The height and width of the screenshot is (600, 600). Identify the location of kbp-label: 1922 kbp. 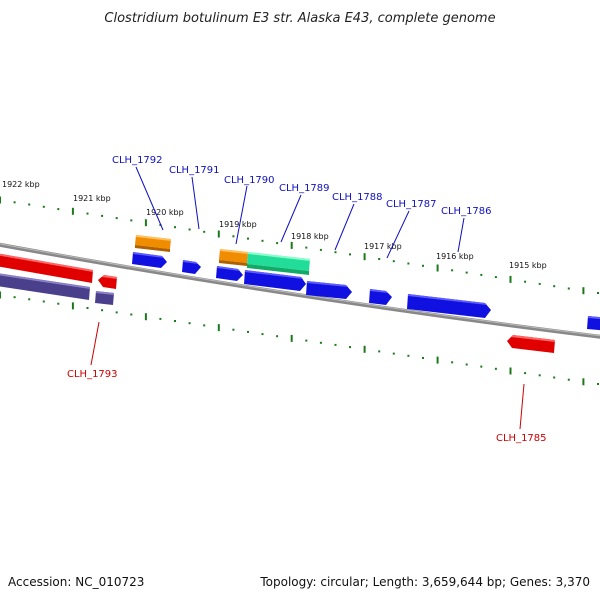
(21, 184).